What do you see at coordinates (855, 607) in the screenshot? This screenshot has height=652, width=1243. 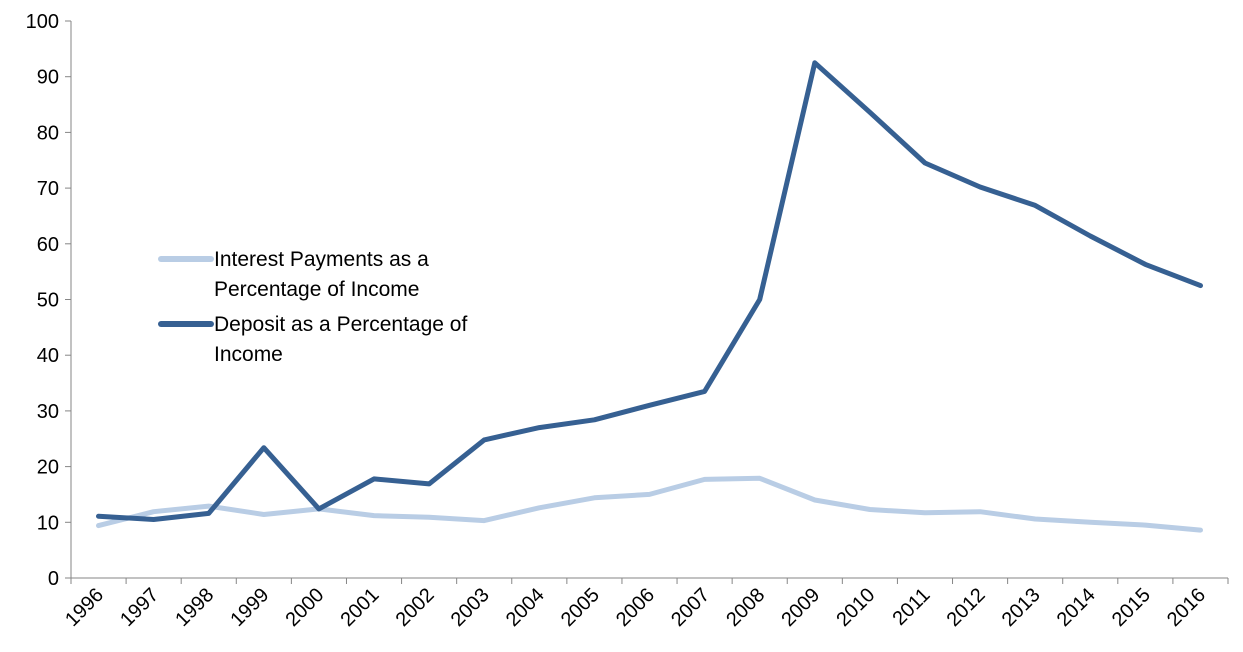 I see `x-tick-label: 2010` at bounding box center [855, 607].